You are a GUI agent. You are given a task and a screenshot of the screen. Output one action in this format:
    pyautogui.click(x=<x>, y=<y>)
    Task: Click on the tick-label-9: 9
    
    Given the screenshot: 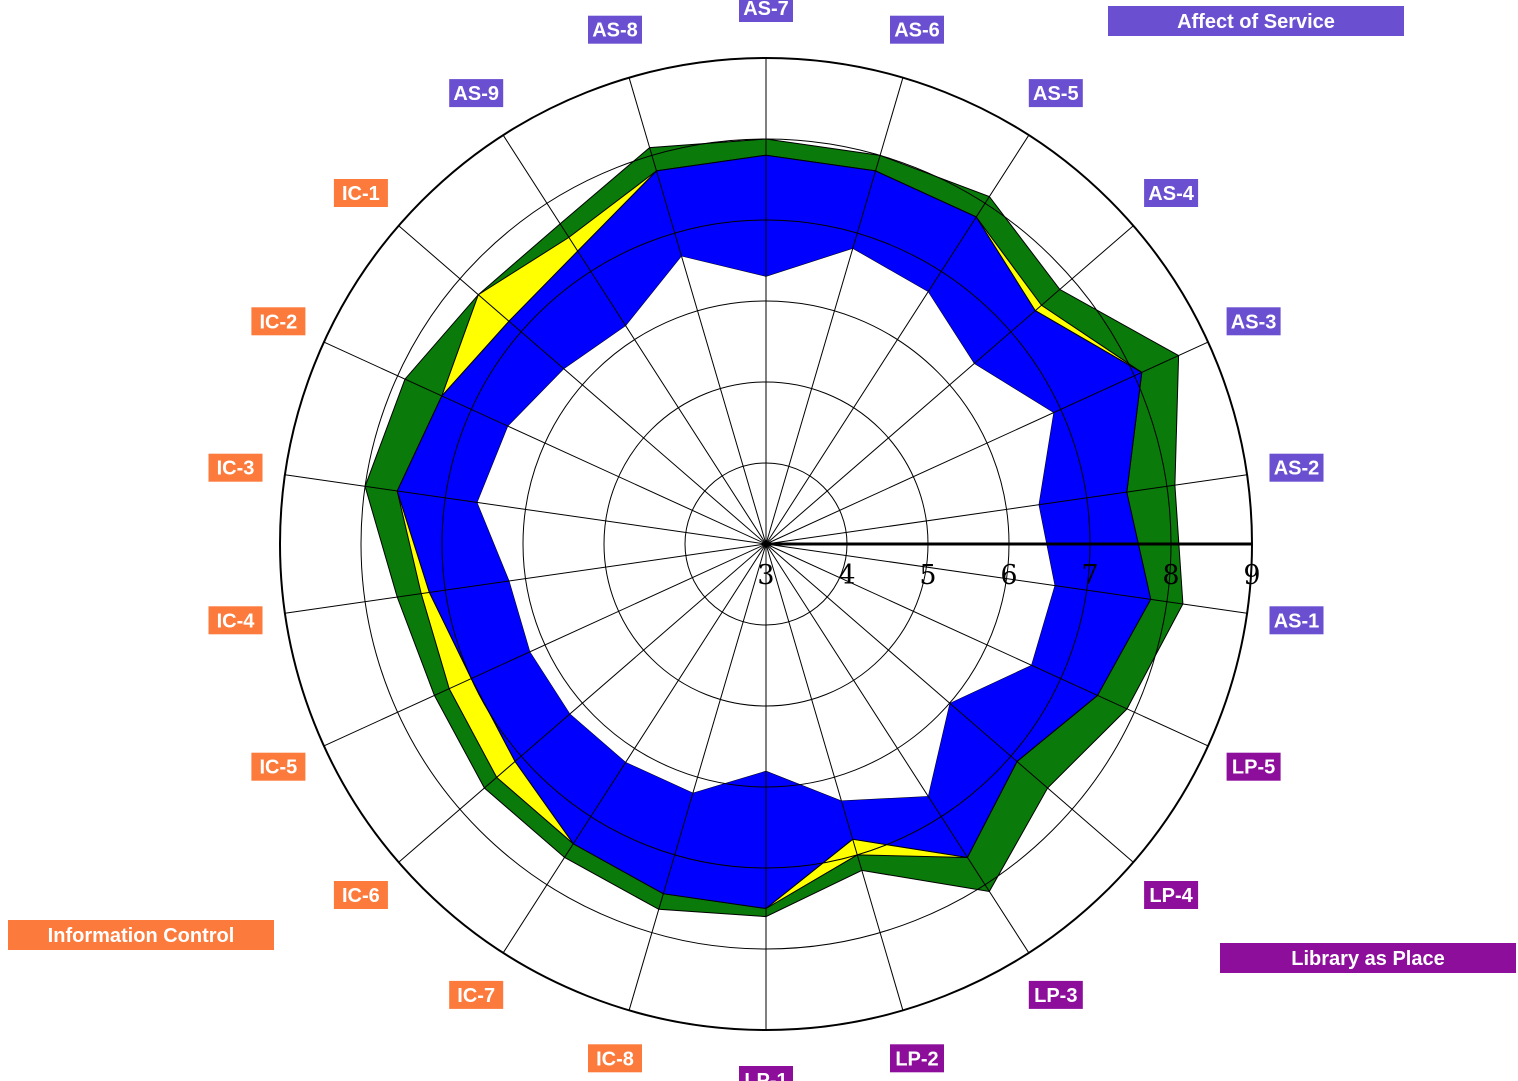 What is the action you would take?
    pyautogui.click(x=1251, y=575)
    